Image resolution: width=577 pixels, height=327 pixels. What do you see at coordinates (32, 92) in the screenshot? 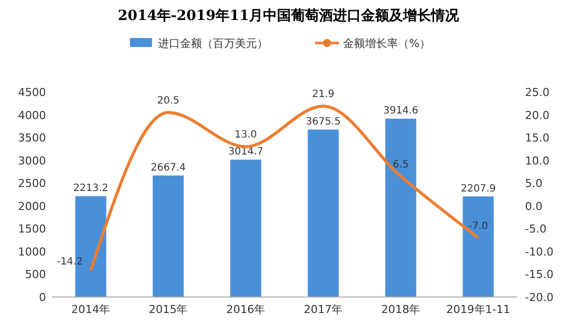
I see `y-tick-label: 4500` at bounding box center [32, 92].